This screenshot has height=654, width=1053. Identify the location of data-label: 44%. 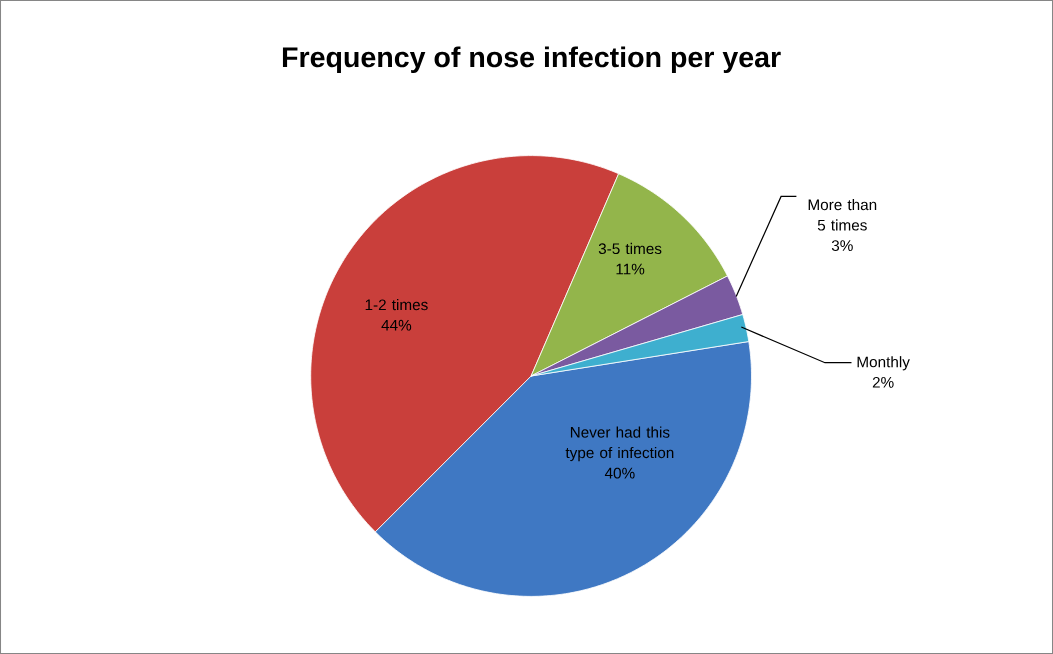
(396, 325).